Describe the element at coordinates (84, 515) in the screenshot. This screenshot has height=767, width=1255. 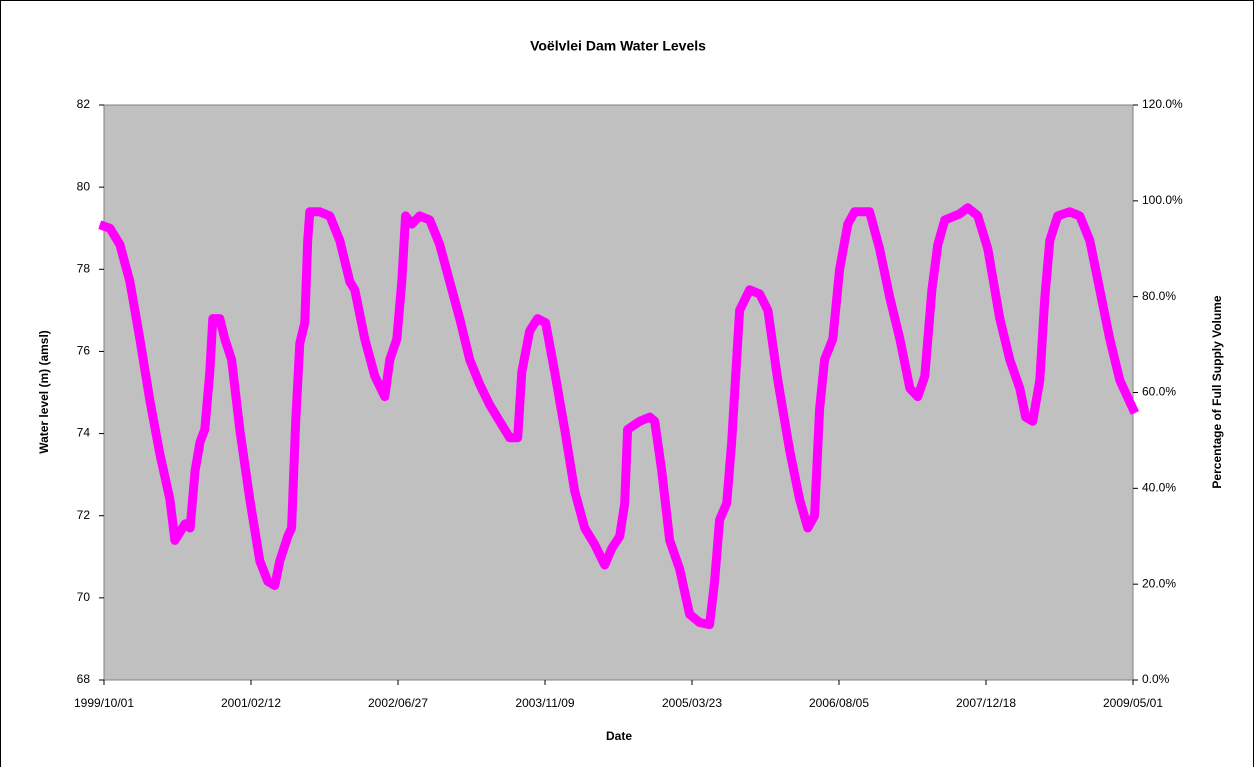
I see `y-tick-label: 72` at that location.